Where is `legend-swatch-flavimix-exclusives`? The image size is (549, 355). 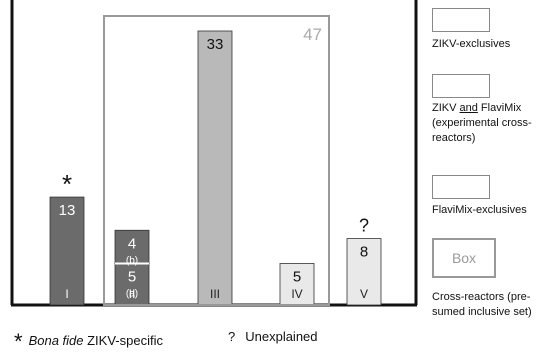 legend-swatch-flavimix-exclusives is located at coordinates (461, 187).